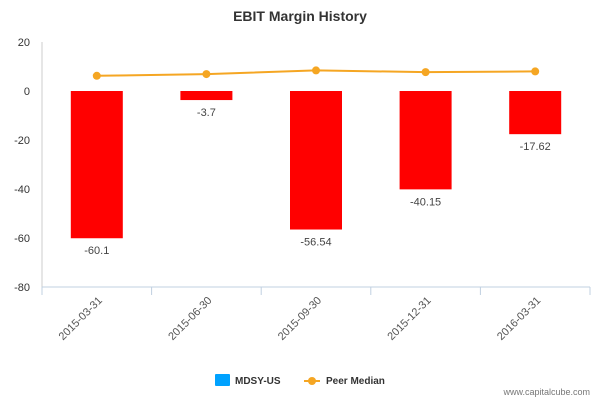 This screenshot has height=405, width=600. Describe the element at coordinates (425, 202) in the screenshot. I see `bar-value-label: -40.15` at that location.